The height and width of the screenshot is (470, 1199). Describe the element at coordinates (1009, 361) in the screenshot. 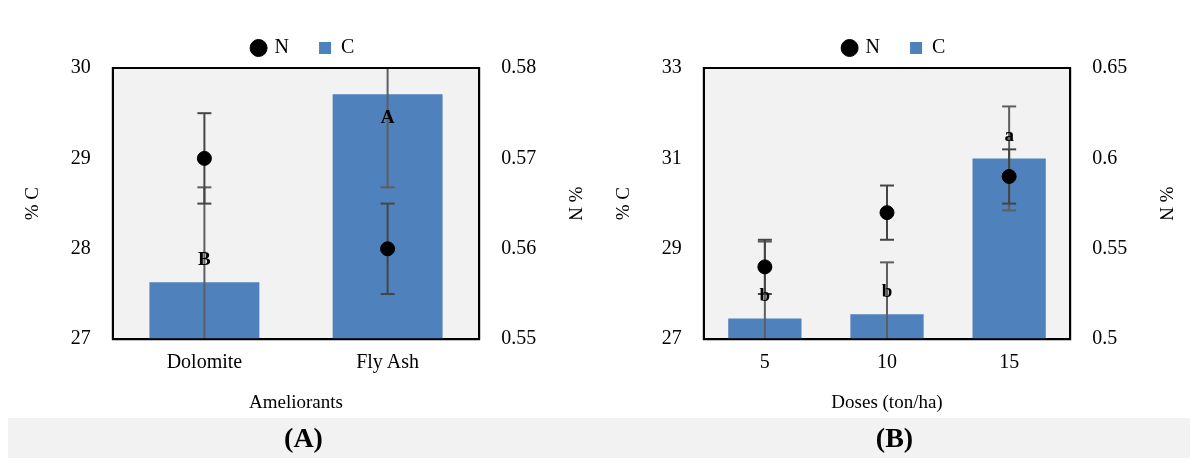

I see `x-tick-label: 15` at that location.